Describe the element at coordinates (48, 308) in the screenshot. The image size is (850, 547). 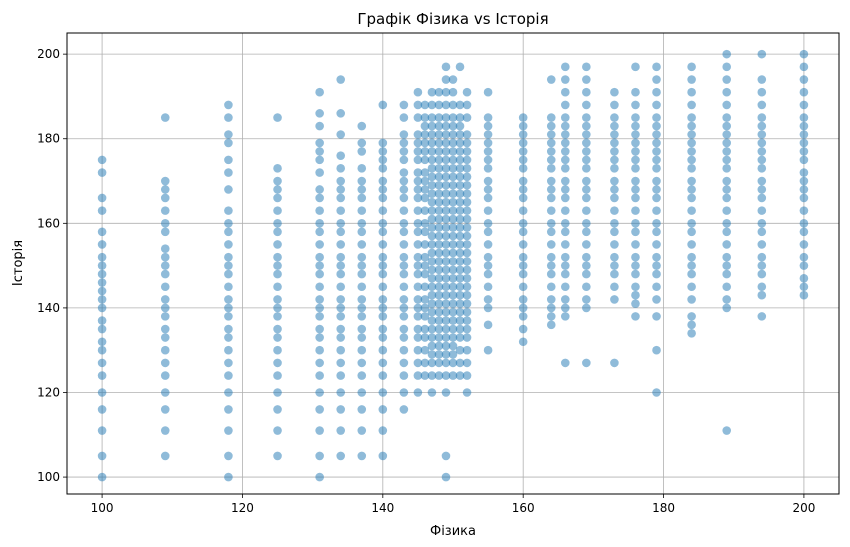
I see `y-tick-label: 140` at that location.